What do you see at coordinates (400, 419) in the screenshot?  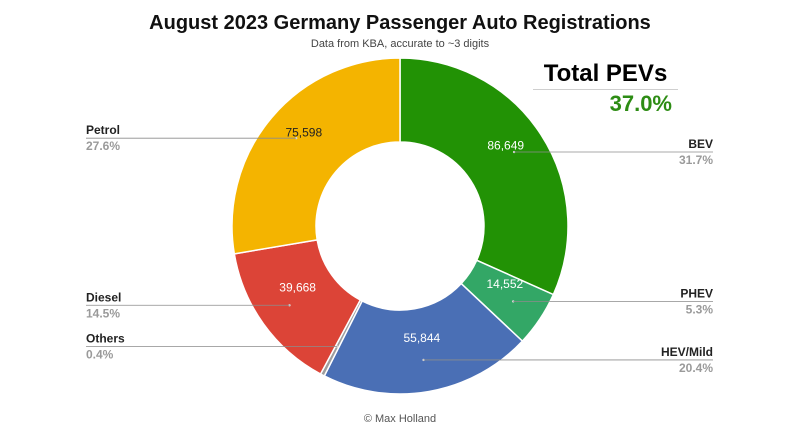 I see `credit-text: © Max Holland` at bounding box center [400, 419].